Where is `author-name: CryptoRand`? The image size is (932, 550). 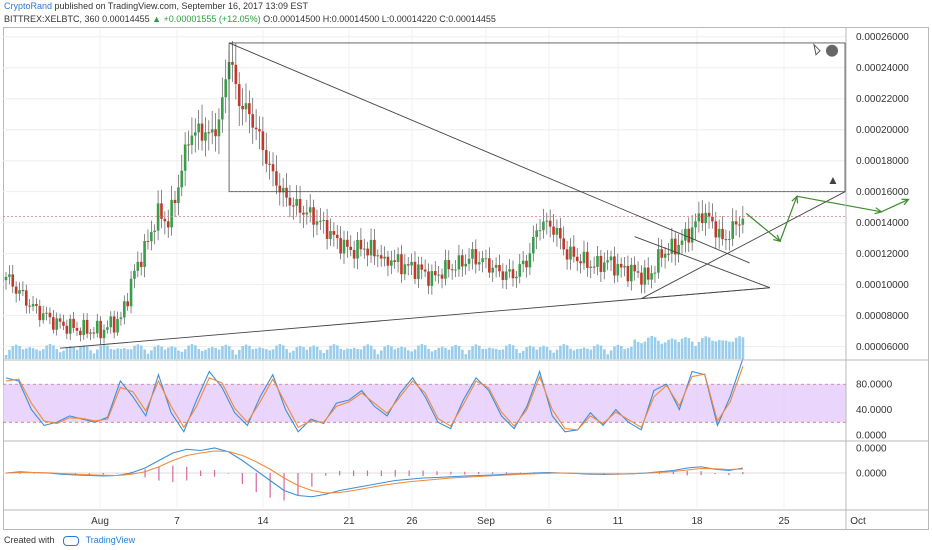
author-name: CryptoRand is located at coordinates (28, 6).